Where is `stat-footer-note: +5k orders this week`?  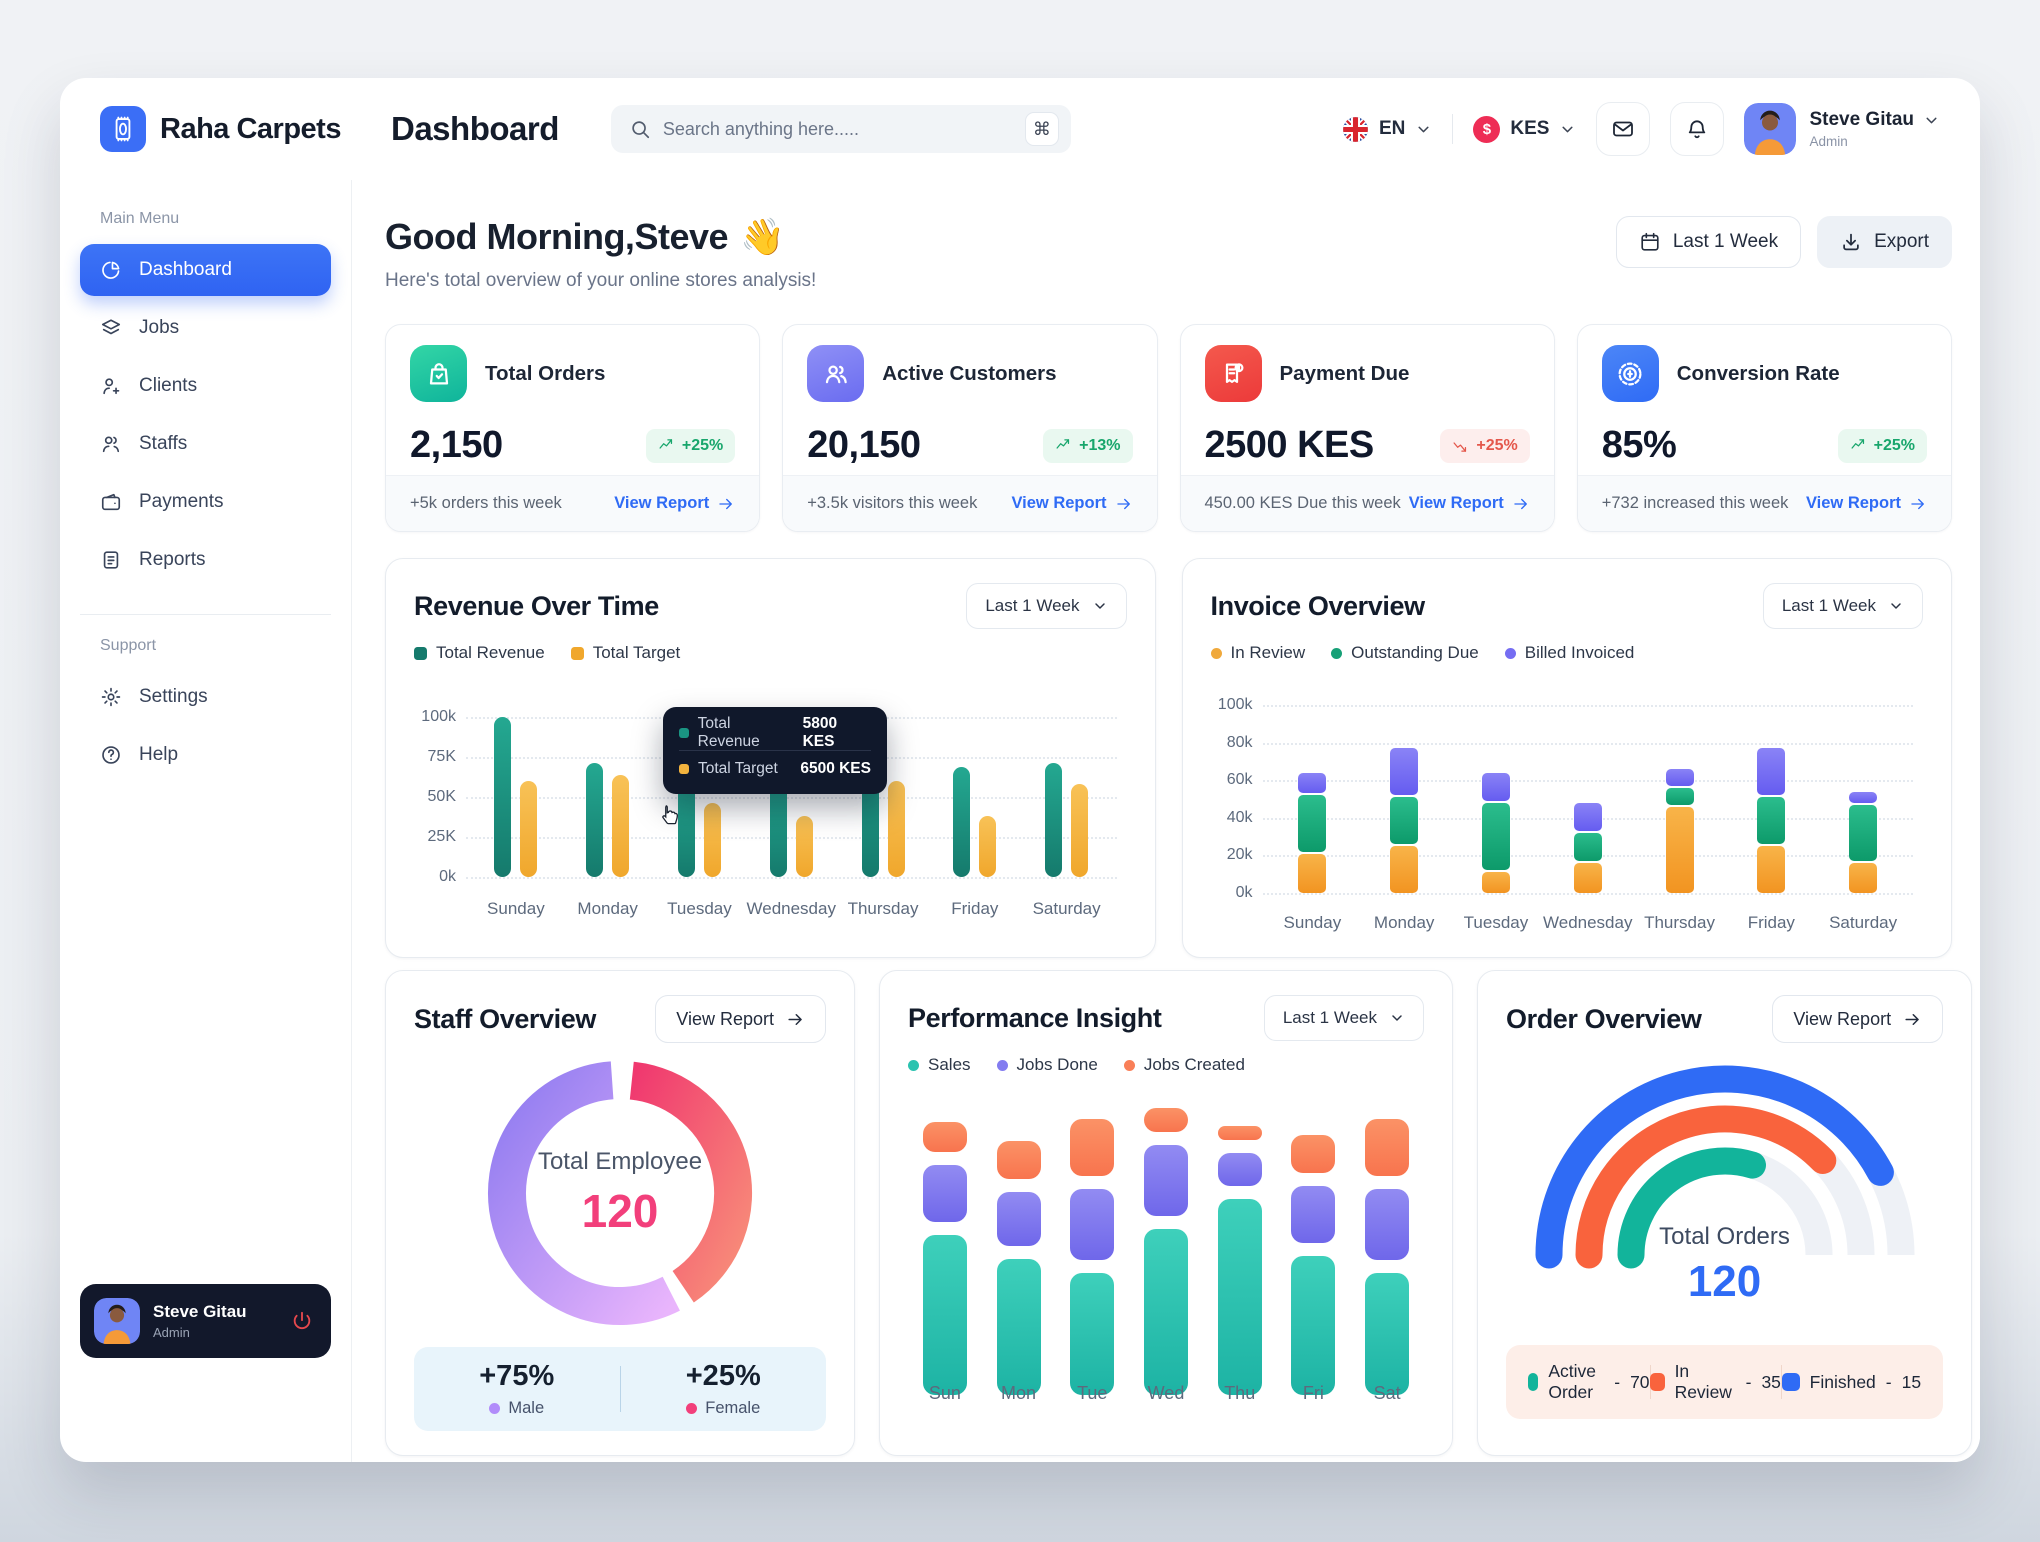 stat-footer-note: +5k orders this week is located at coordinates (486, 503).